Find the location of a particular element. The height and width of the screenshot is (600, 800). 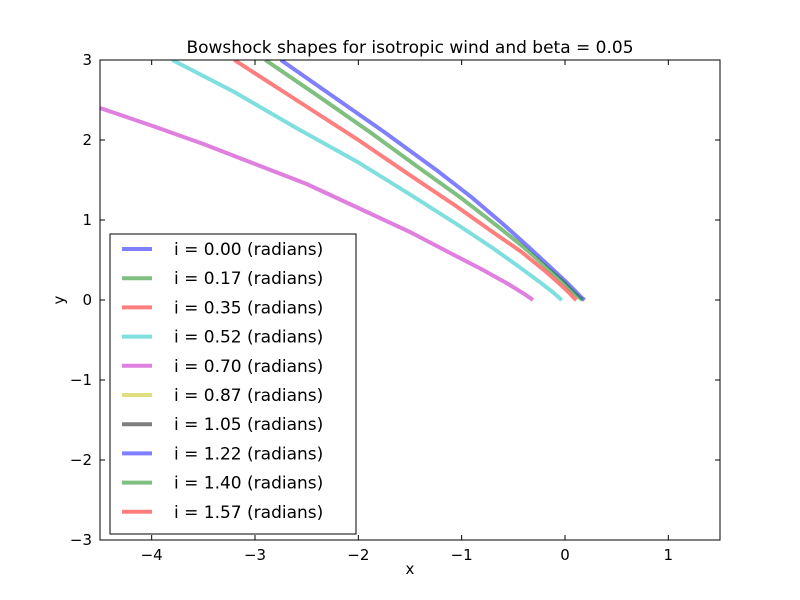

x-tick-label: −4 is located at coordinates (152, 555).